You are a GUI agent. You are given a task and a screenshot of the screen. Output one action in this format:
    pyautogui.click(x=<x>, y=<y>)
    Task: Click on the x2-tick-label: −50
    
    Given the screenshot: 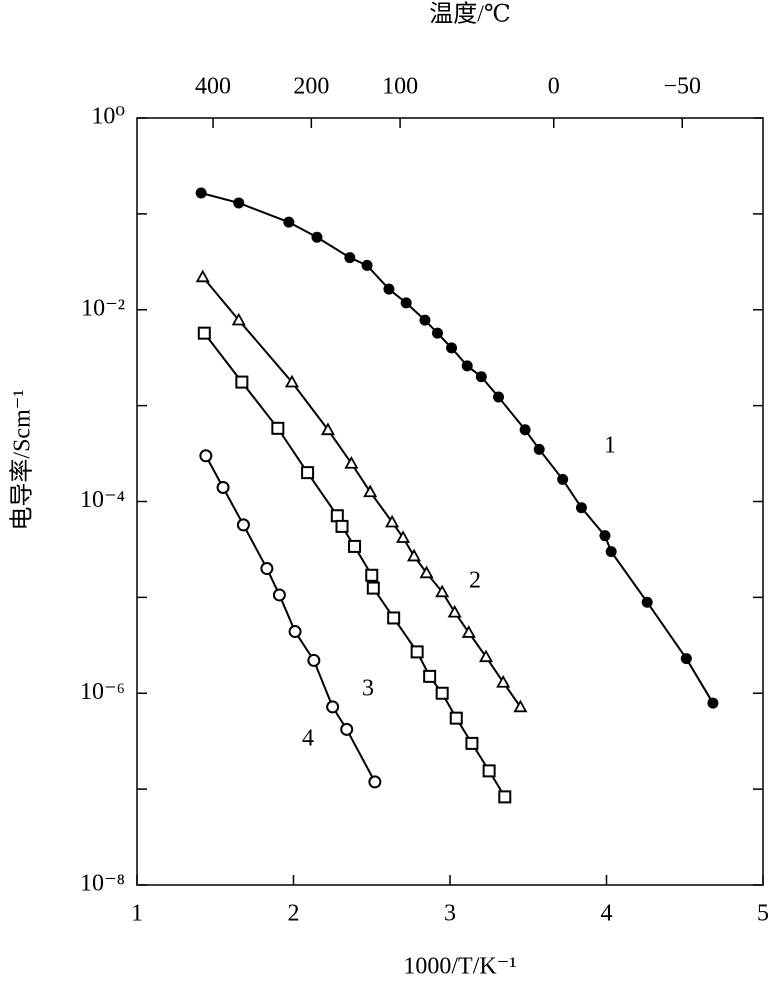 What is the action you would take?
    pyautogui.click(x=682, y=87)
    